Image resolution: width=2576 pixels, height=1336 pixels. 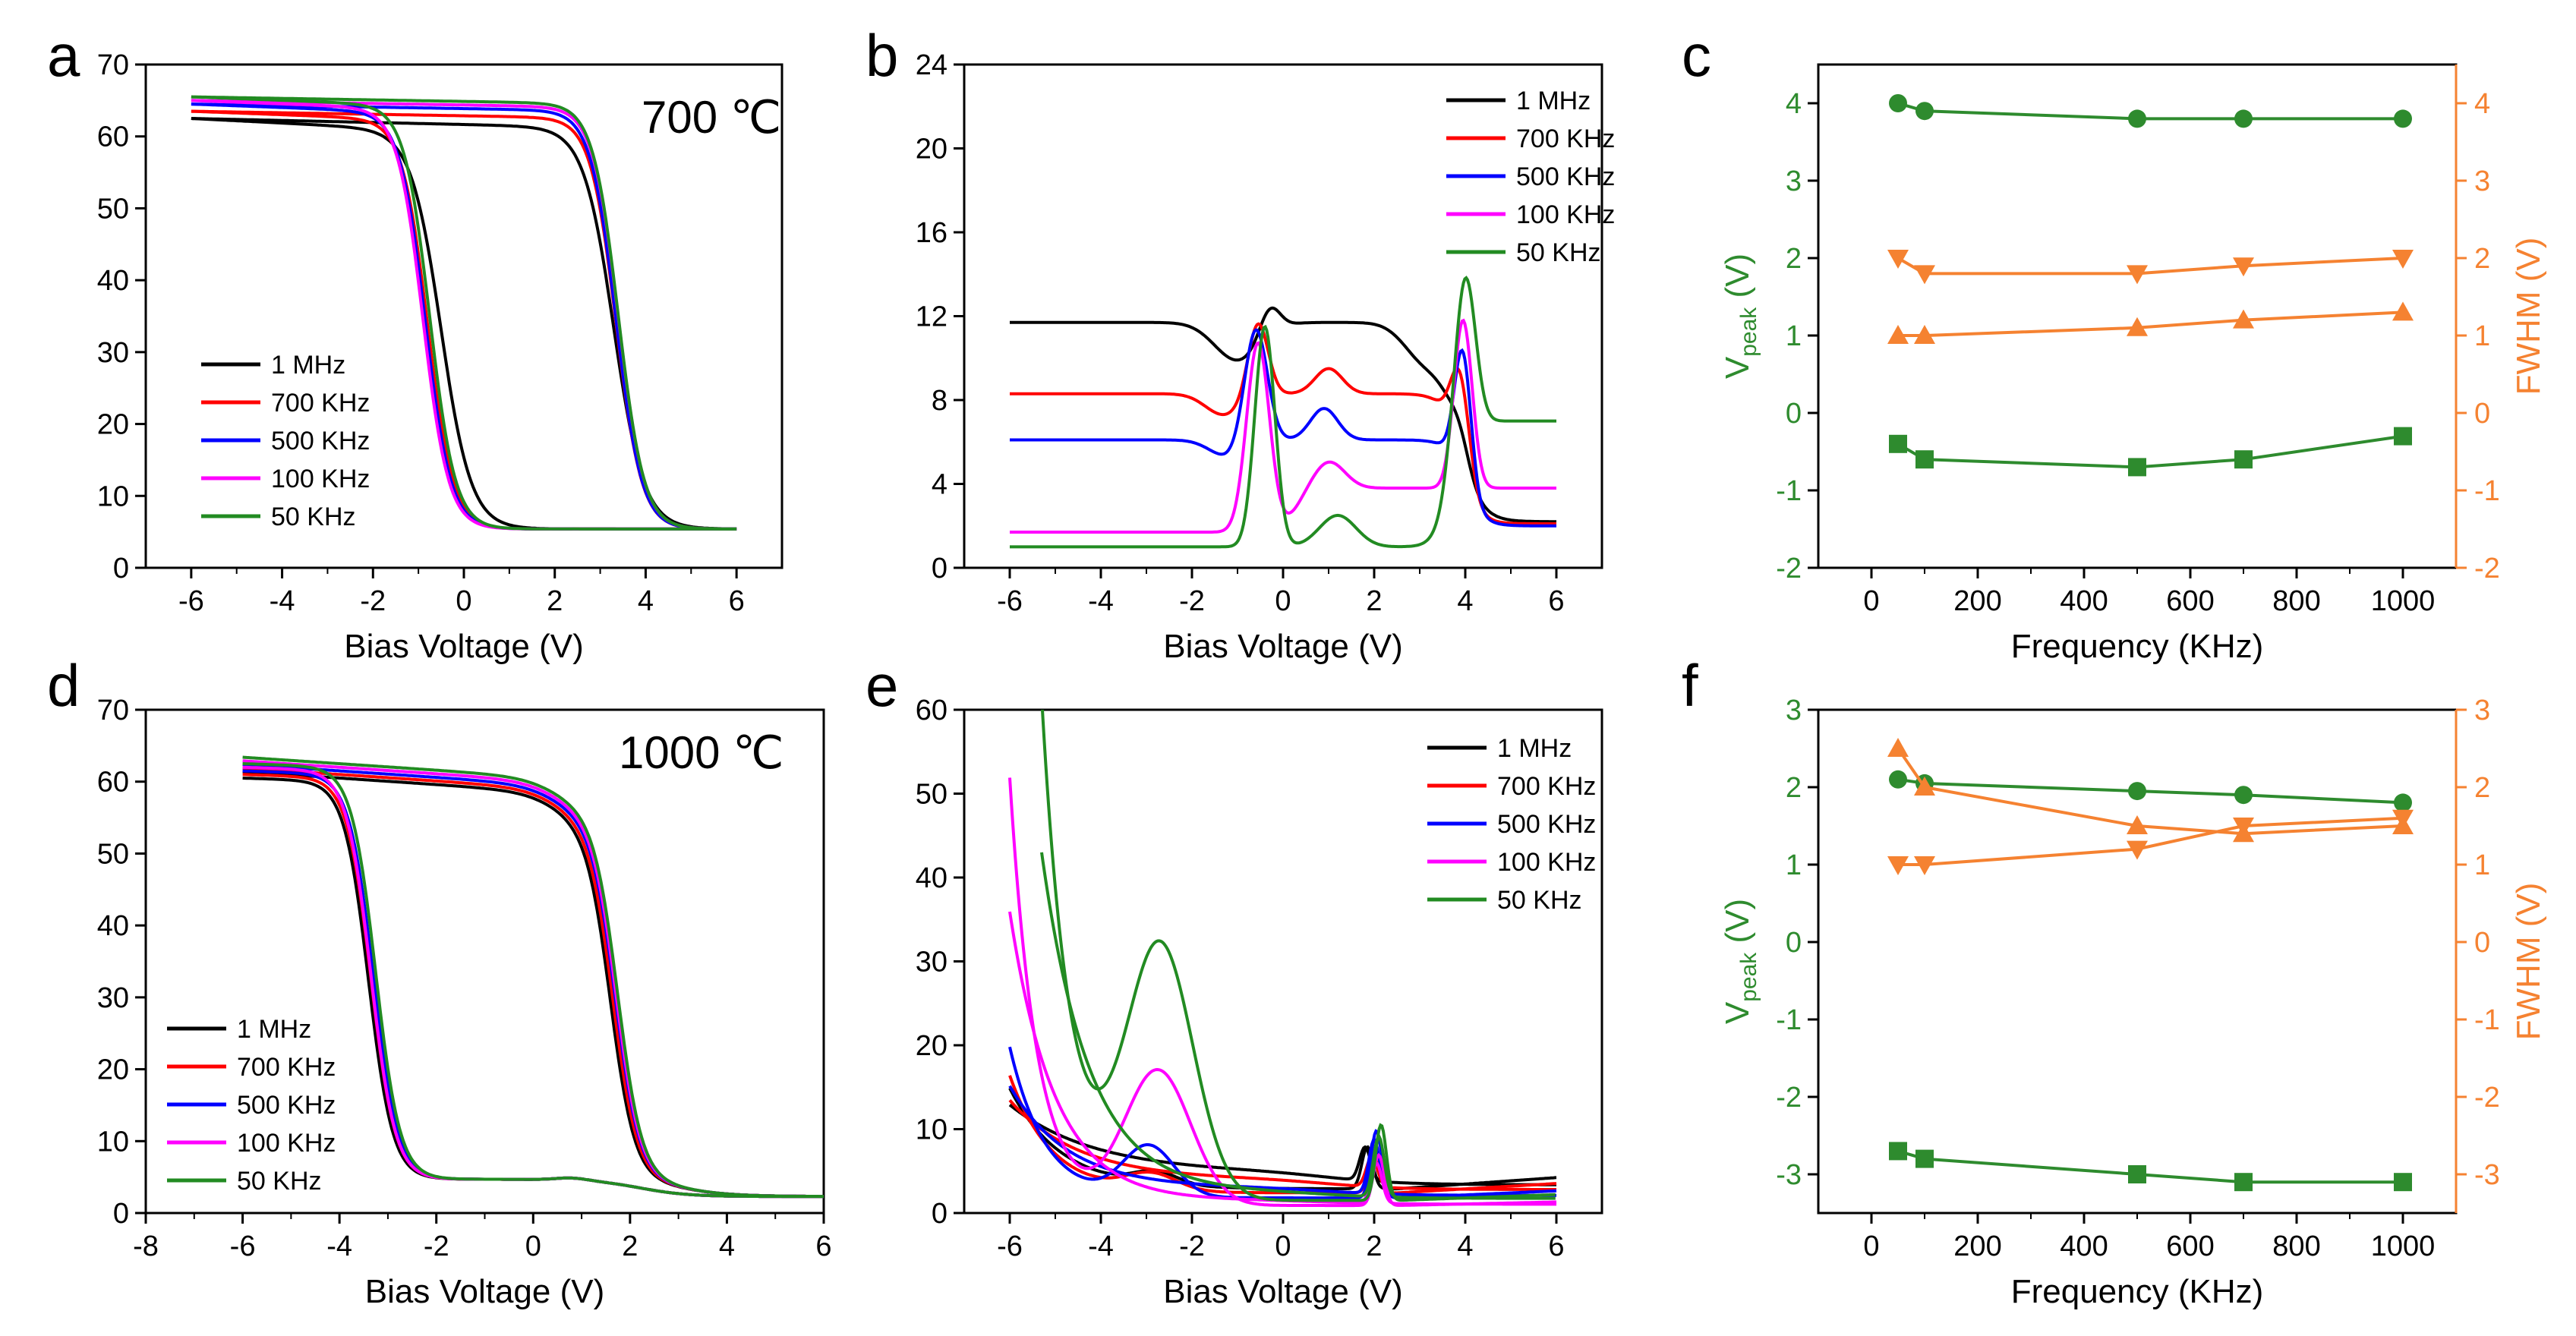 What do you see at coordinates (113, 496) in the screenshot?
I see `y-tick-label: 10` at bounding box center [113, 496].